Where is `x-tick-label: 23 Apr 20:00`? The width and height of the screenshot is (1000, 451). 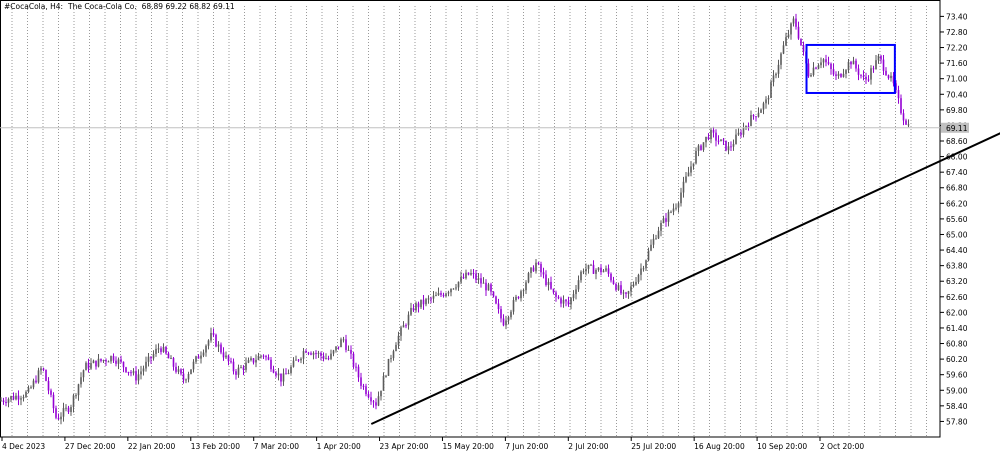
x-tick-label: 23 Apr 20:00 is located at coordinates (404, 446).